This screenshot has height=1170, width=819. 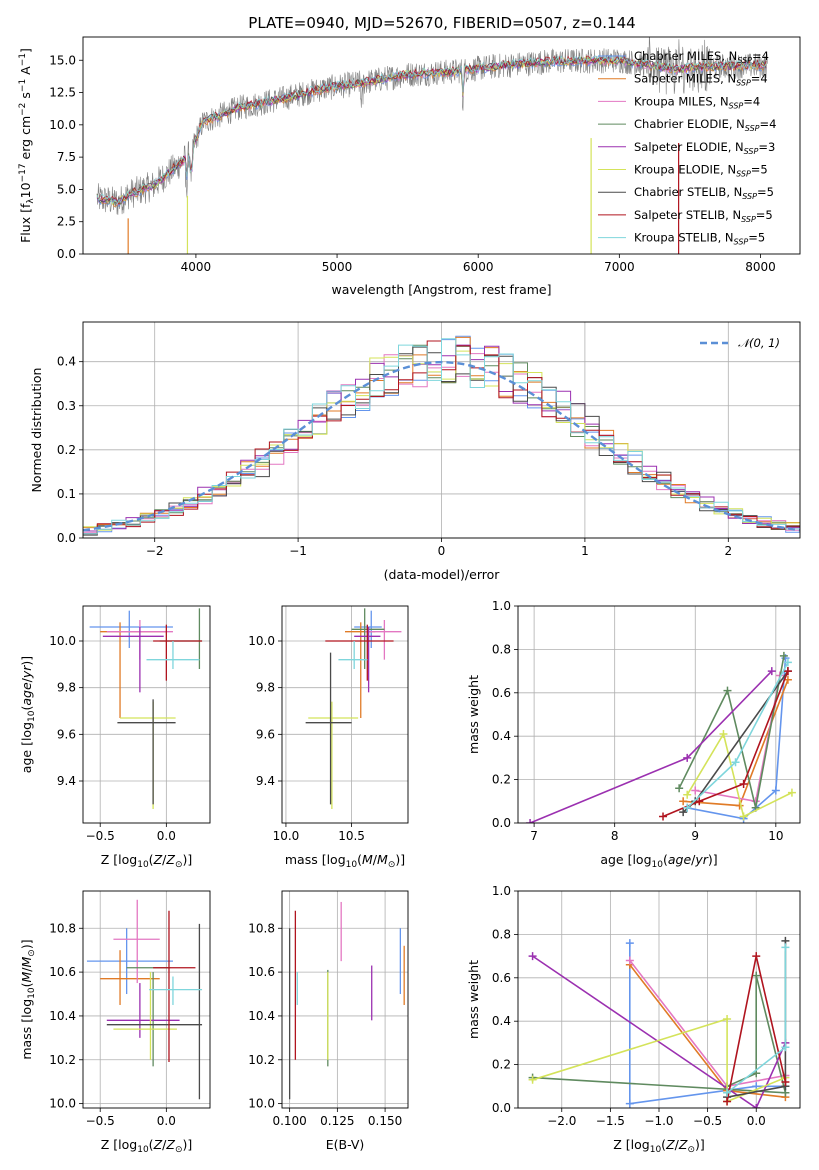 I want to click on x-tick-label: 2, so click(x=728, y=551).